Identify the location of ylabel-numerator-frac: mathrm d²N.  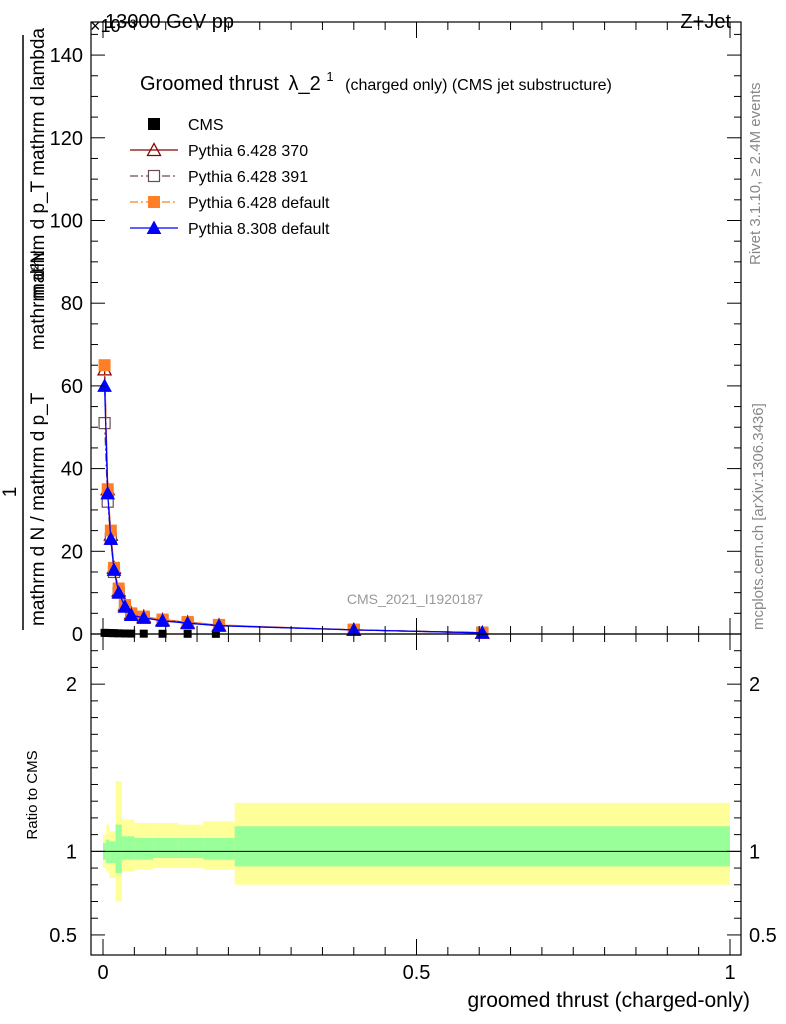
(38, 300).